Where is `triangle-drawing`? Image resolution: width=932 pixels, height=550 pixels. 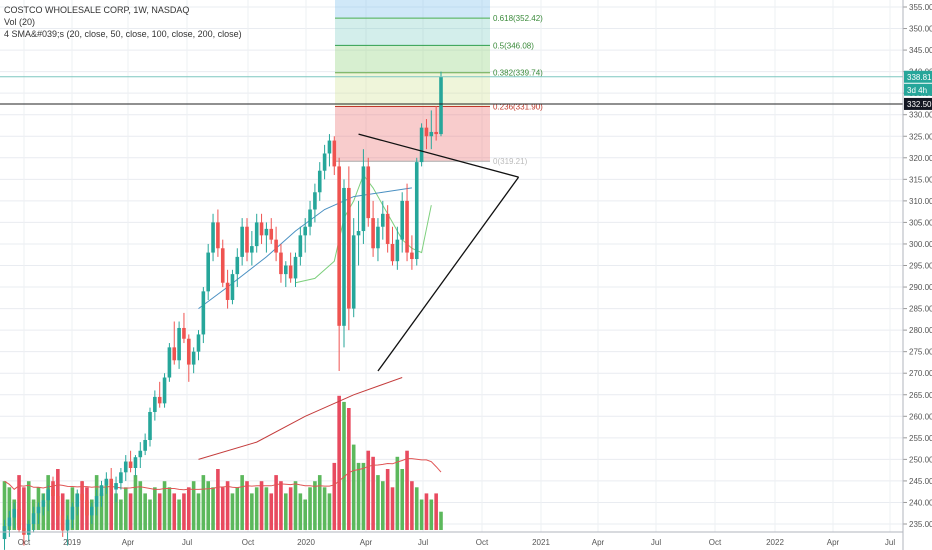 triangle-drawing is located at coordinates (439, 252).